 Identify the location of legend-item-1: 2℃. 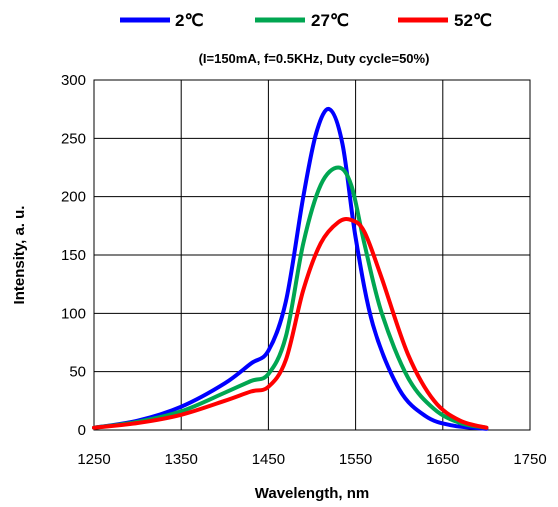
(162, 20).